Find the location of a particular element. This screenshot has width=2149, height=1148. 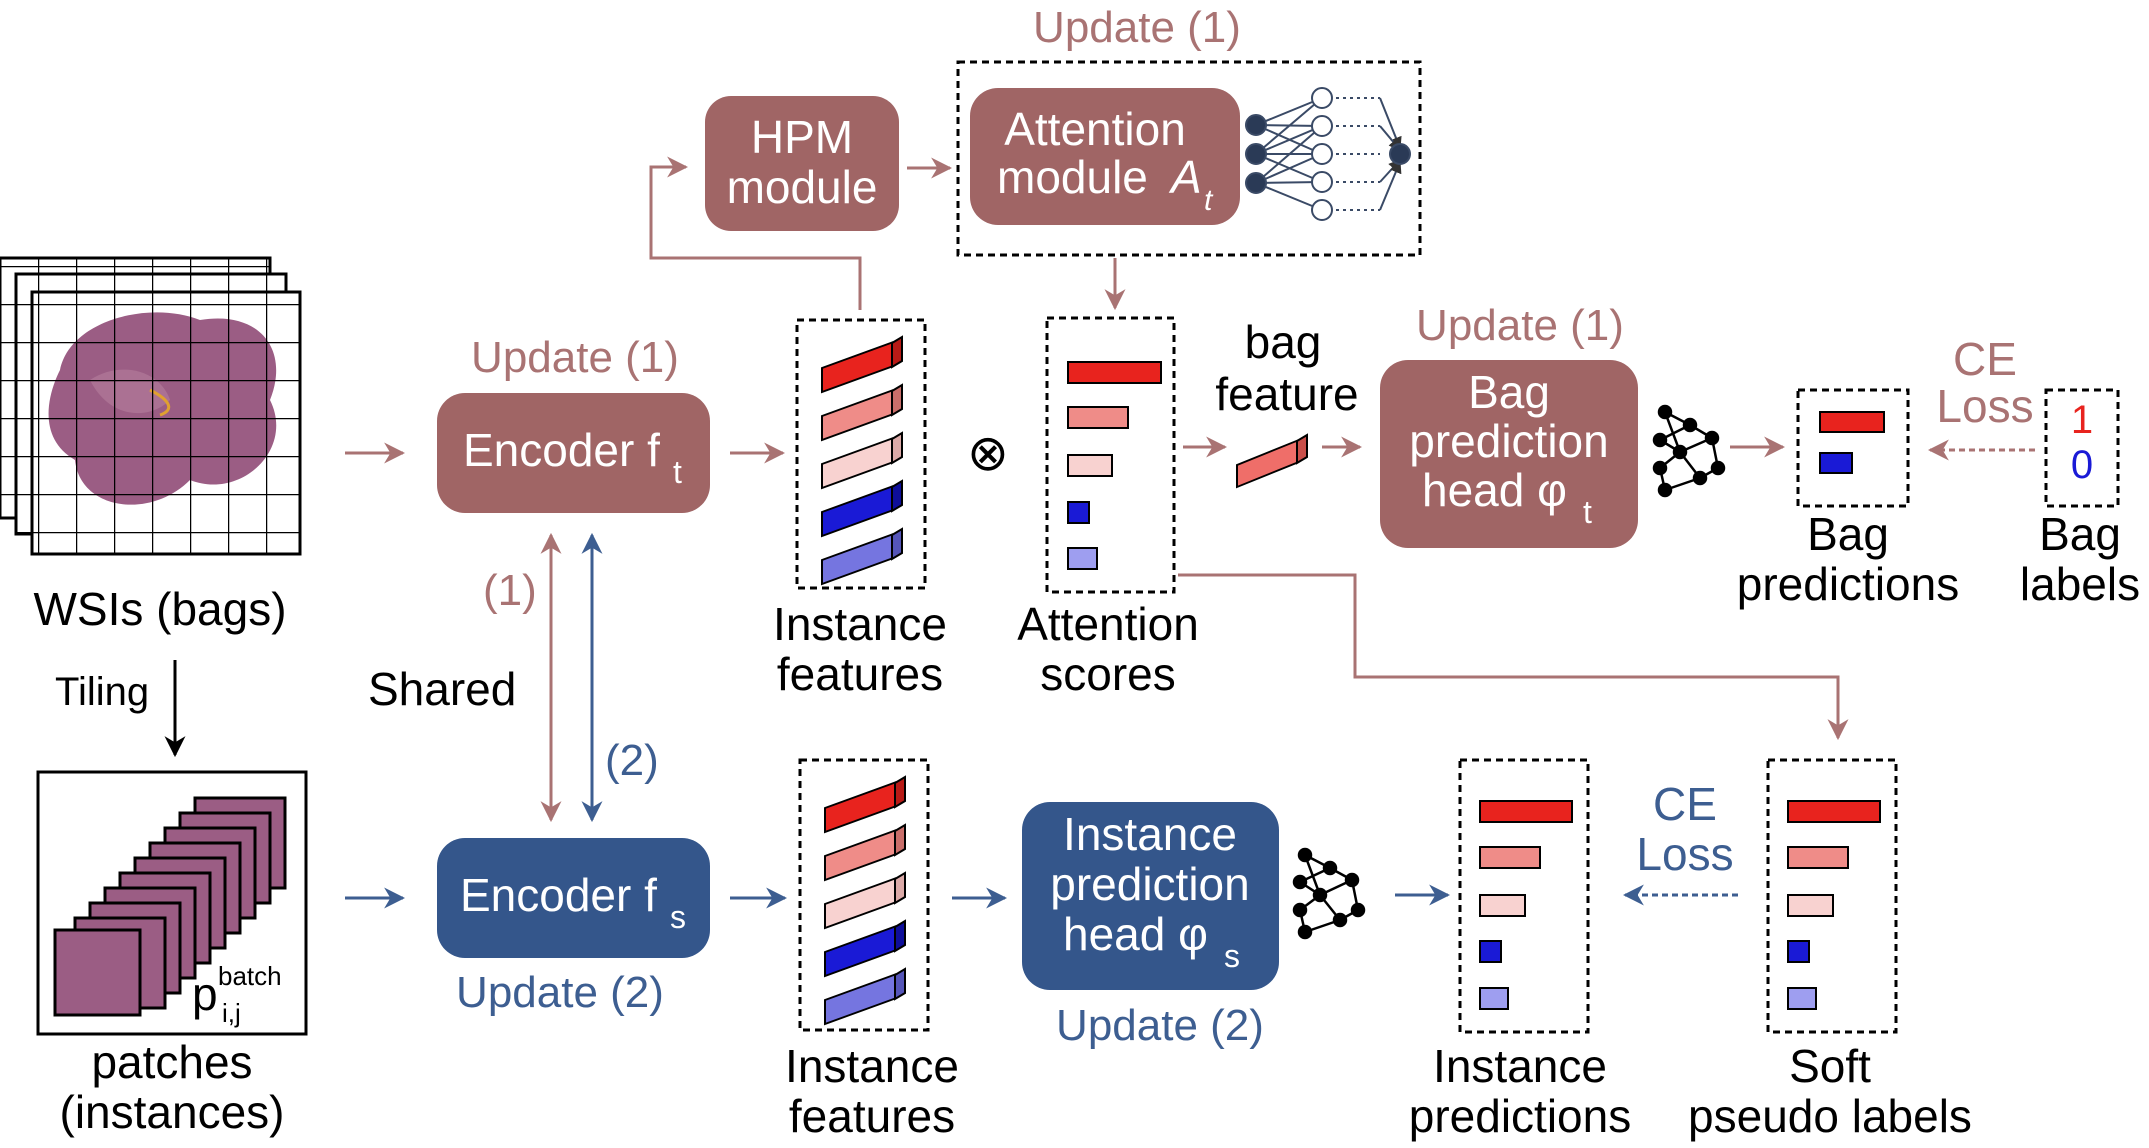

bag-head-line-1: Bag is located at coordinates (1509, 392).